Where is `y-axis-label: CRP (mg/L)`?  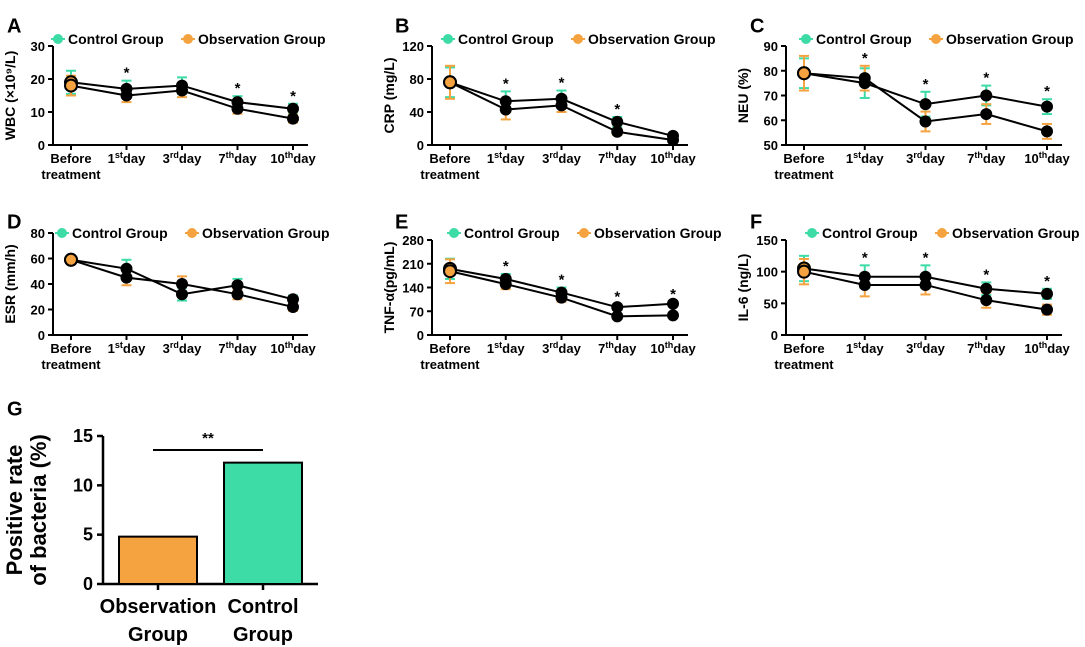
y-axis-label: CRP (mg/L) is located at coordinates (389, 96).